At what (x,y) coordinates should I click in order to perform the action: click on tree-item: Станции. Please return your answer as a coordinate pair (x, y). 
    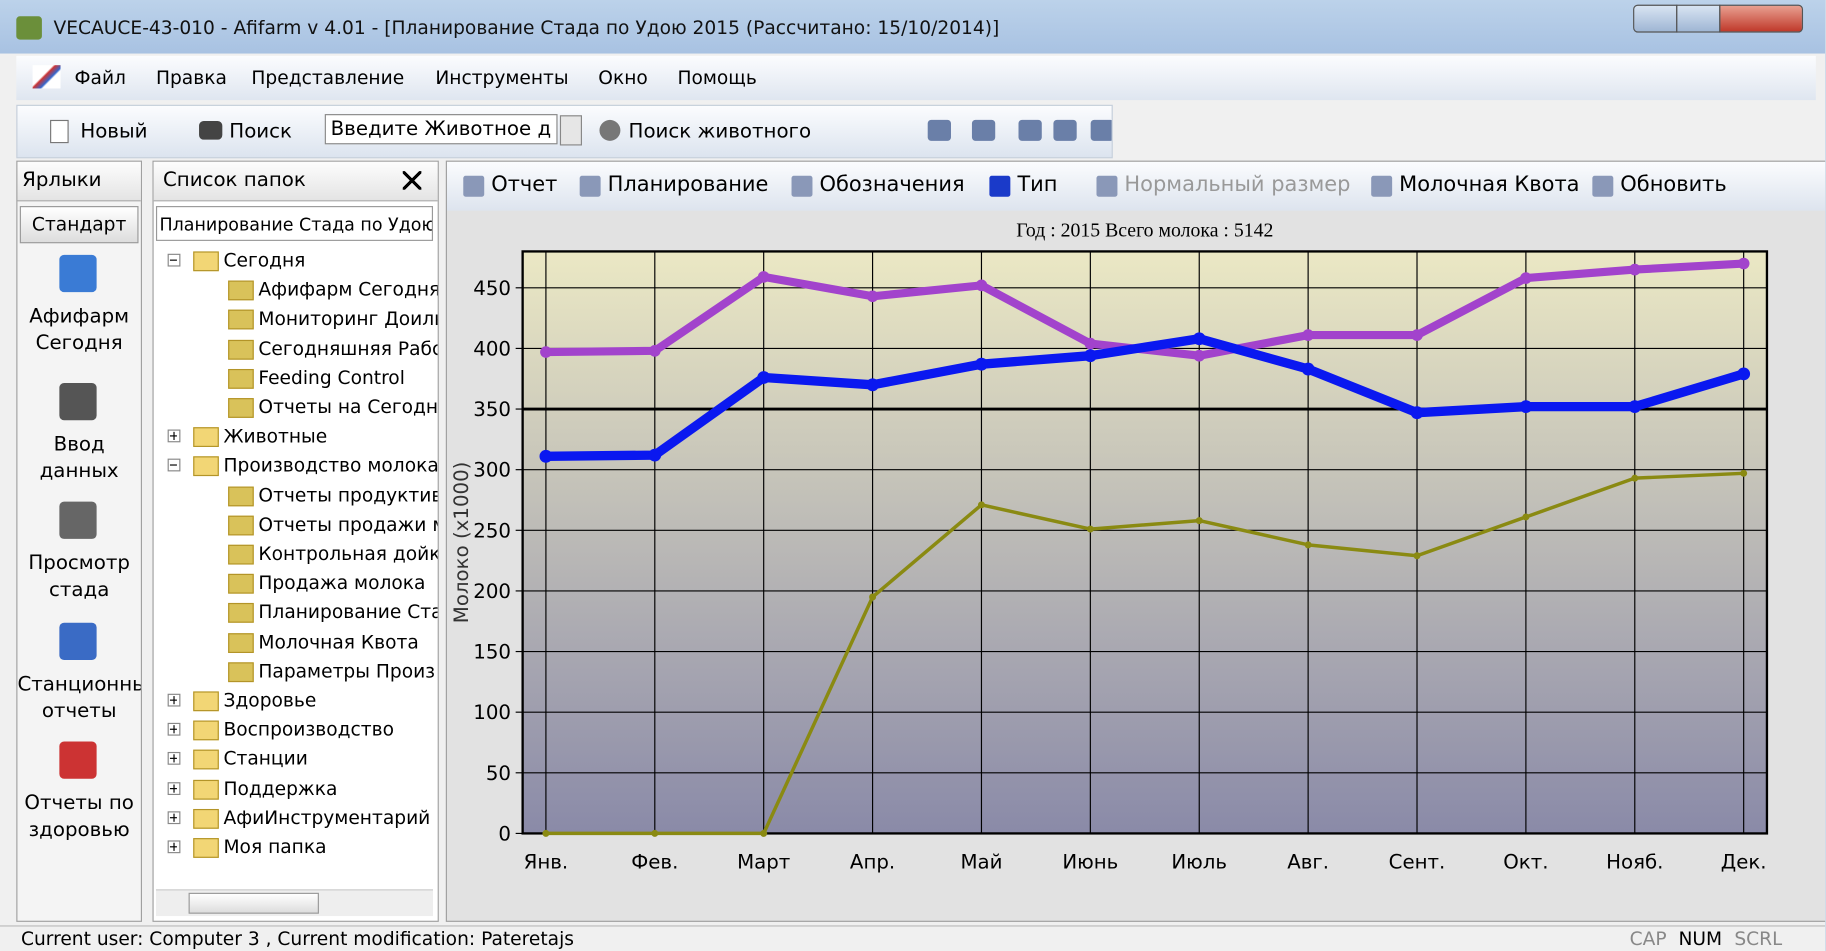
    Looking at the image, I should click on (265, 758).